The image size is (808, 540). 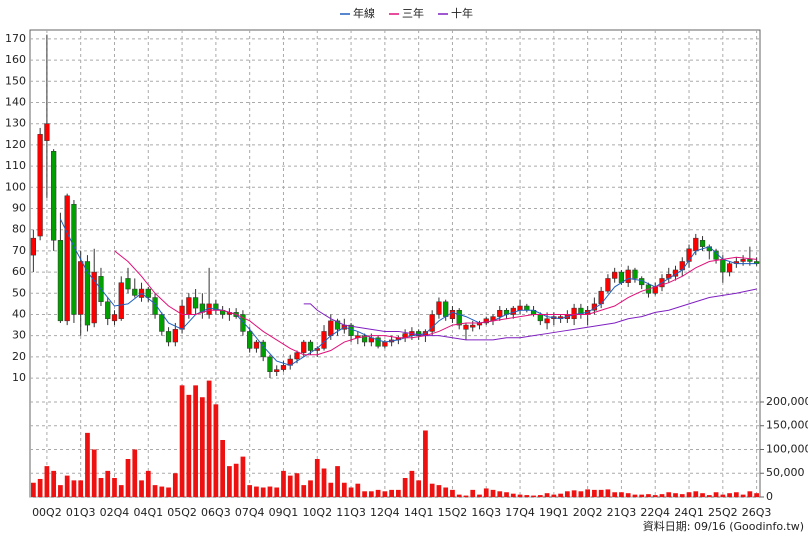 What do you see at coordinates (19, 356) in the screenshot?
I see `y-tick-label: 20` at bounding box center [19, 356].